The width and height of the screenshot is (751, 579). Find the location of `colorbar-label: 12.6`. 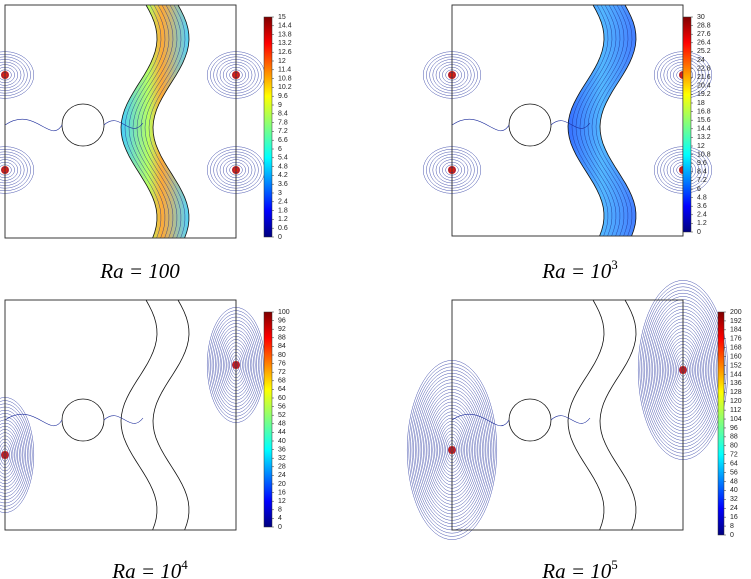

colorbar-label: 12.6 is located at coordinates (285, 52).